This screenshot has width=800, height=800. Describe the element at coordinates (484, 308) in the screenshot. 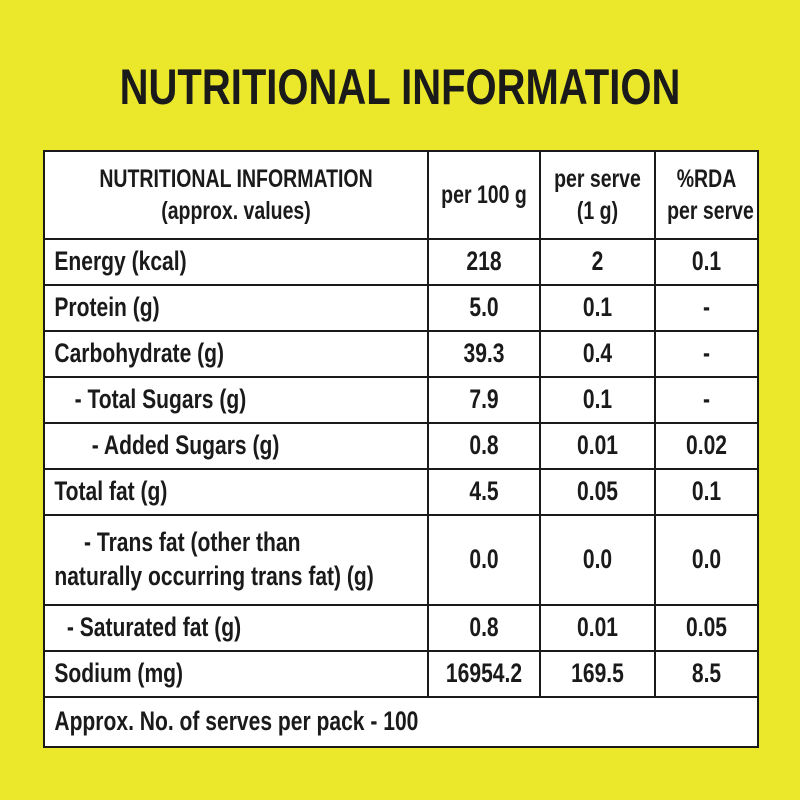

I see `per-100g-value: 5.0` at that location.